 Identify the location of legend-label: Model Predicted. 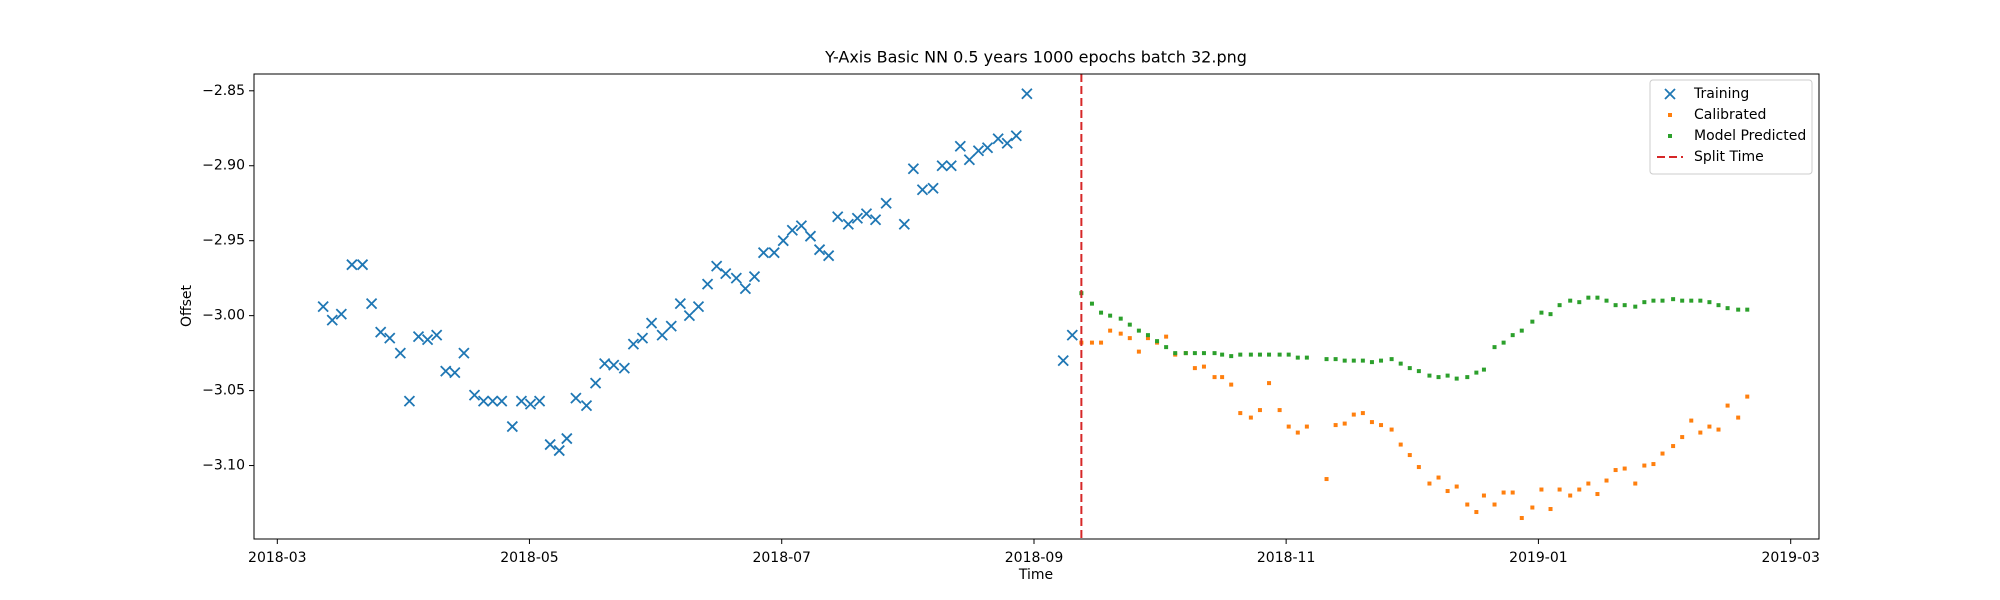
(1750, 136).